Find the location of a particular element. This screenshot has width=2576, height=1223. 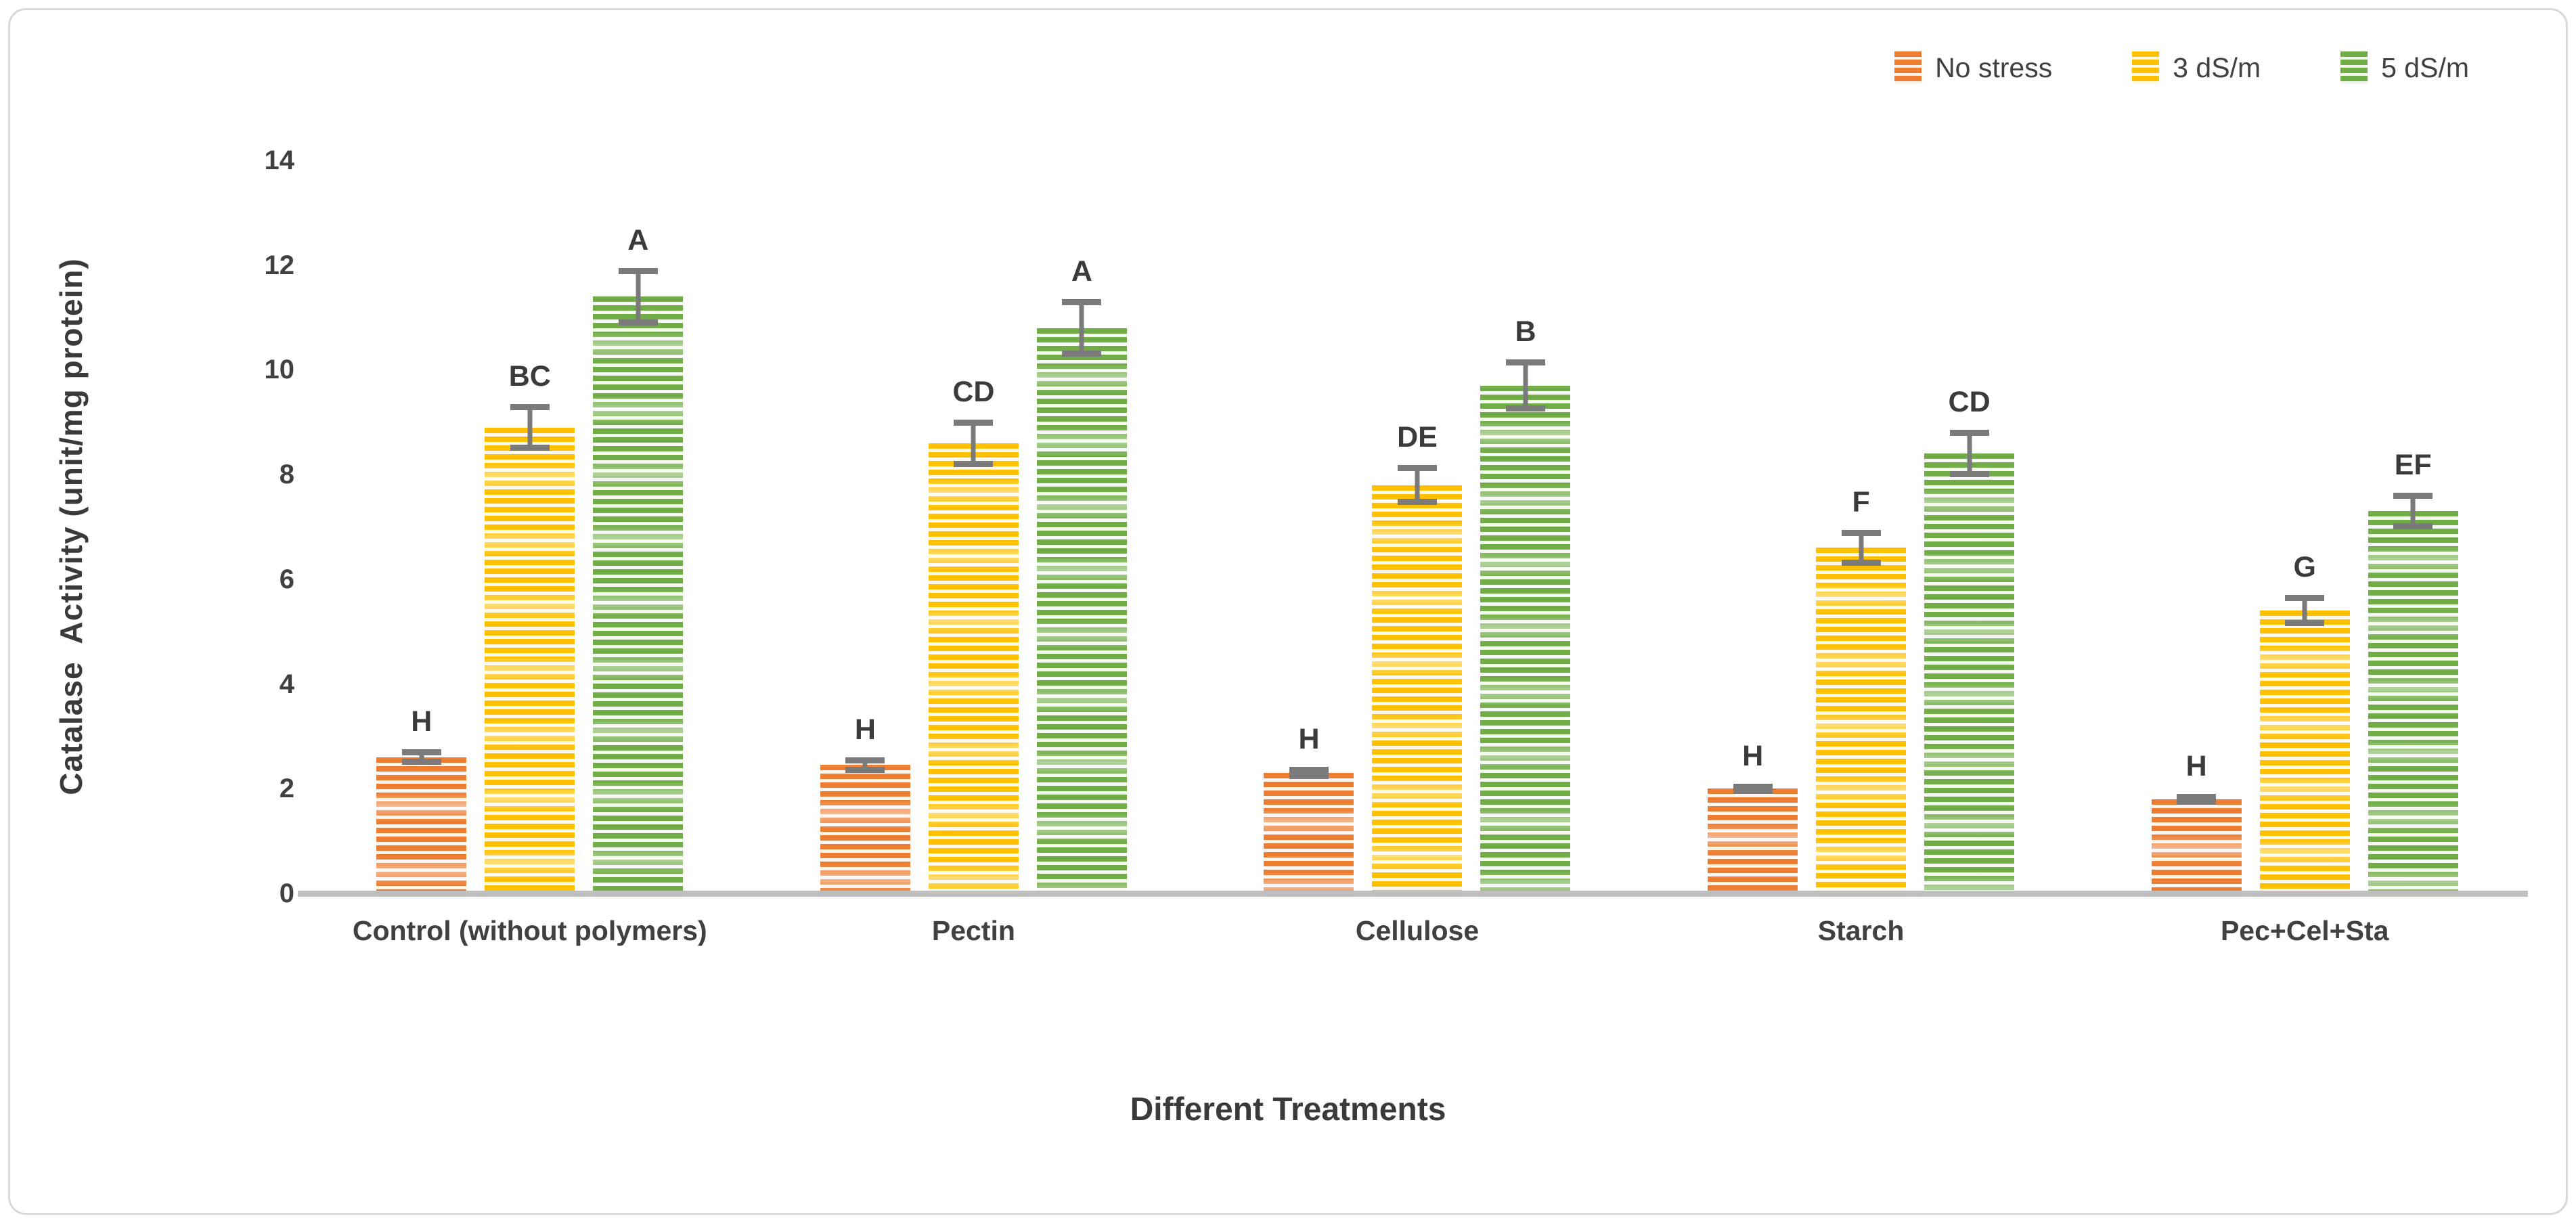

bar-slot-3-ds-m: DE is located at coordinates (1417, 657).